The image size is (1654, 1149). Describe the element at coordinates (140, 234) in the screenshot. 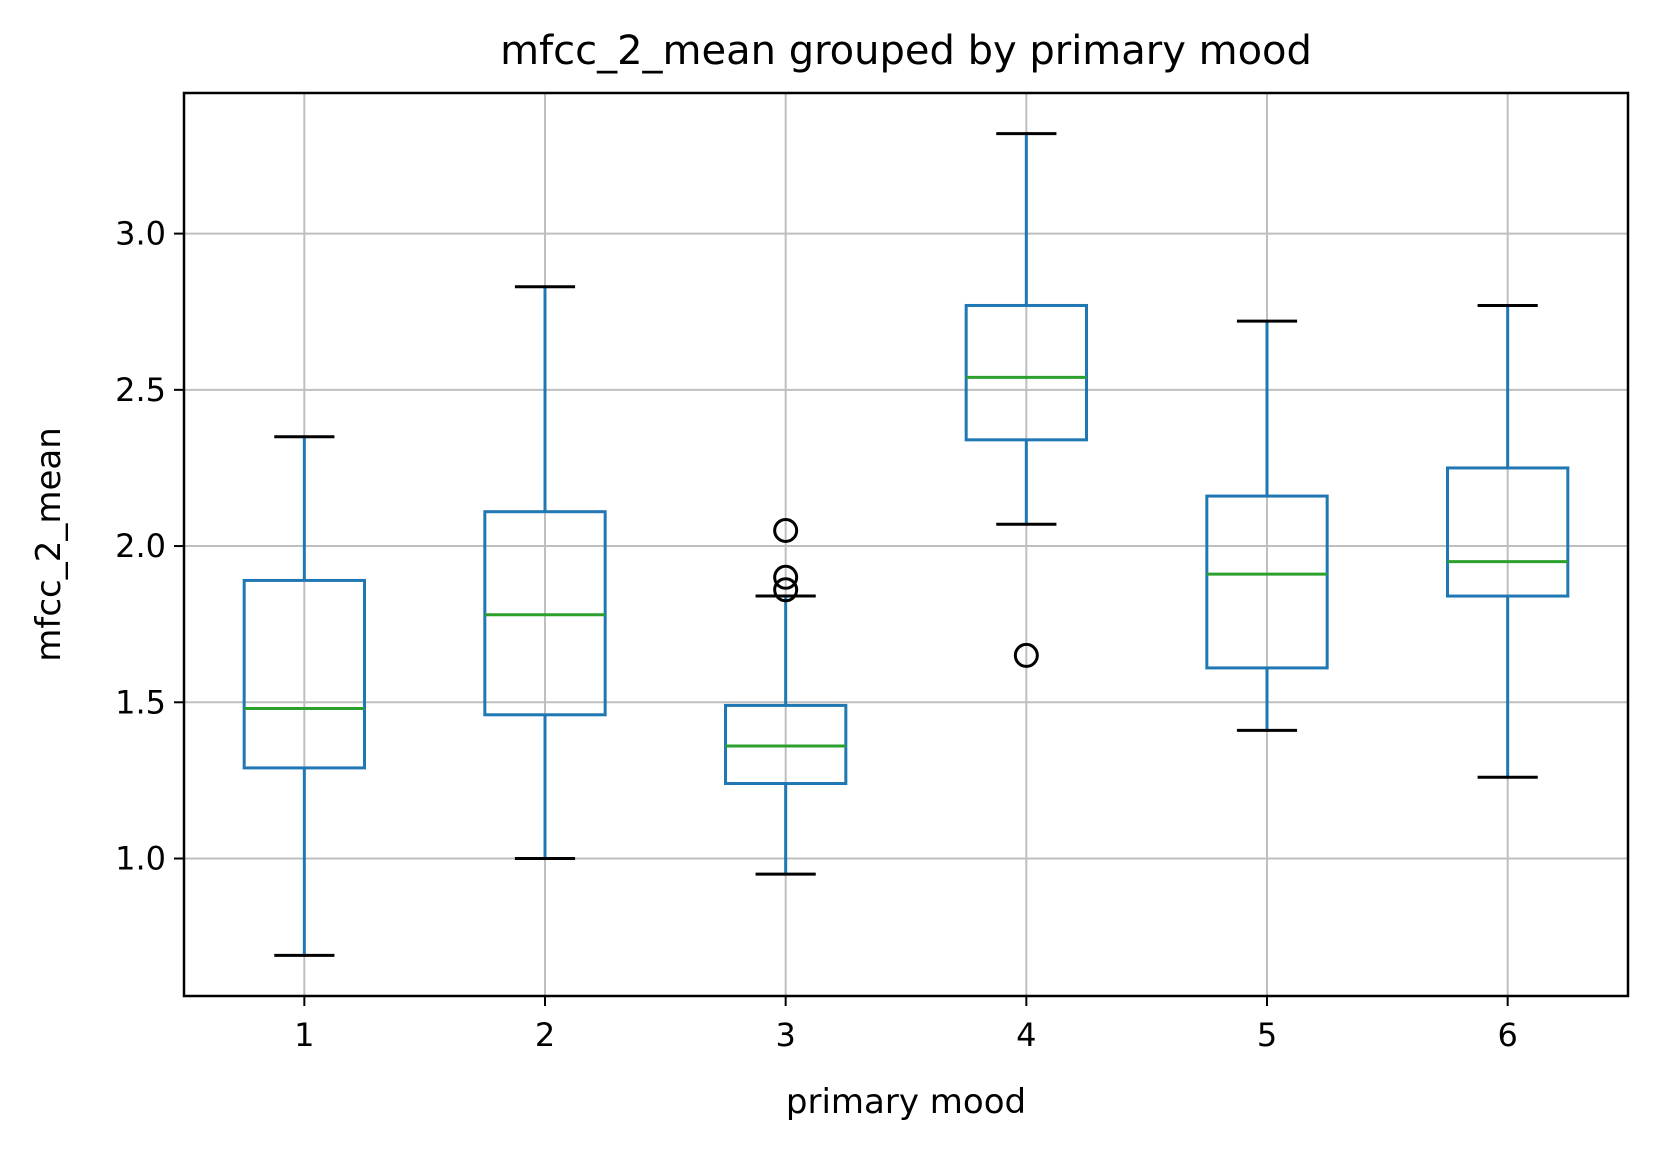

I see `y-tick-label: 3.0` at that location.